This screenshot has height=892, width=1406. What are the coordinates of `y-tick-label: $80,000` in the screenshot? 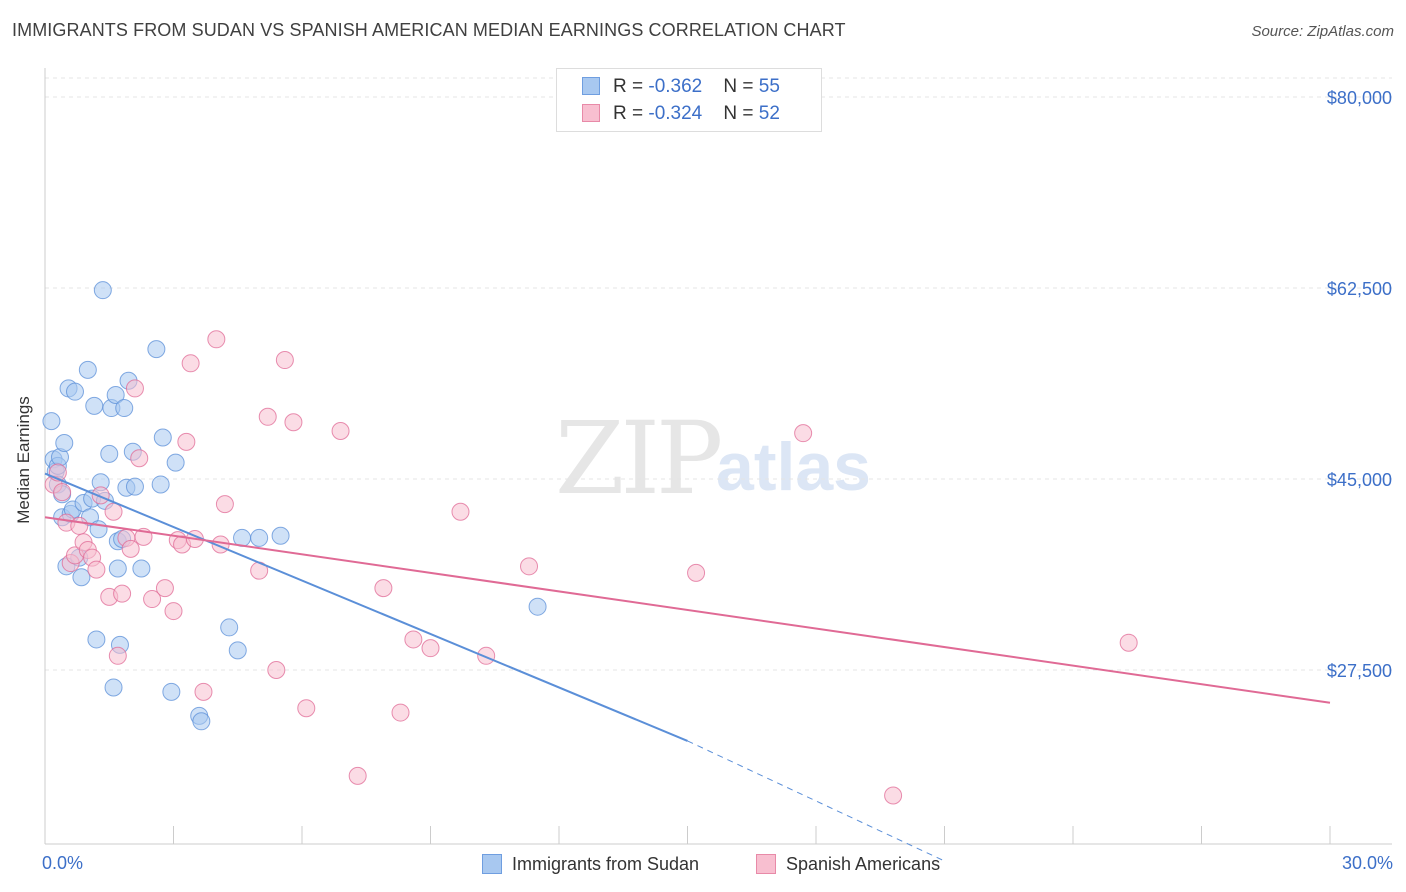 It's located at (1359, 98).